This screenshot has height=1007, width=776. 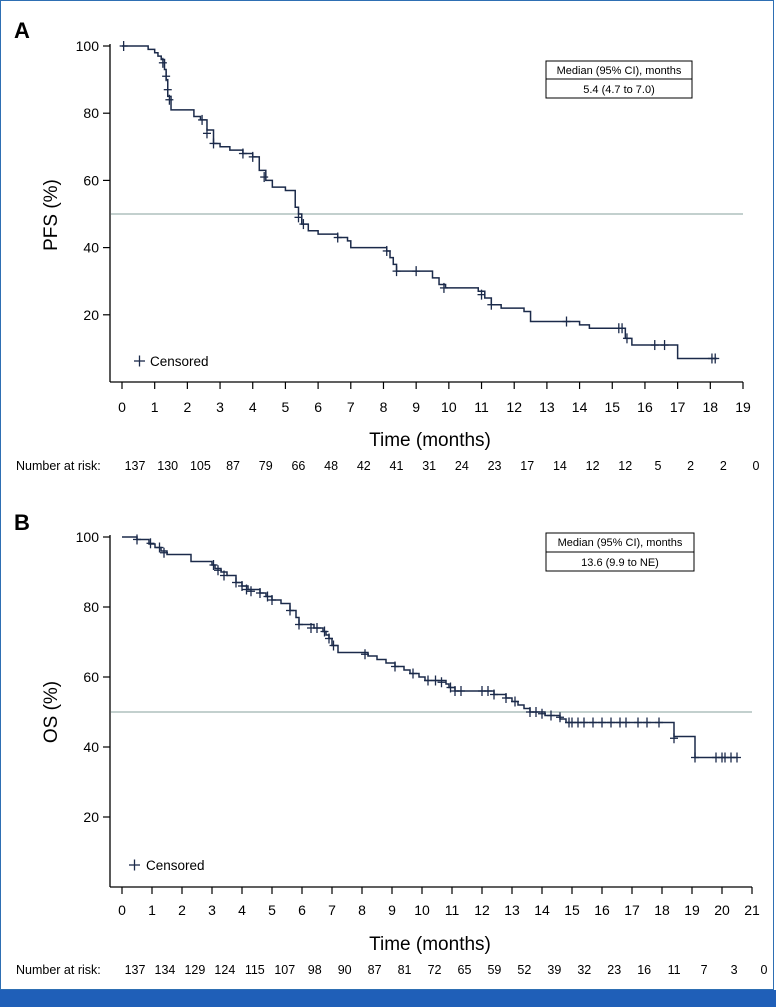 I want to click on risk-value-b: 16, so click(x=644, y=970).